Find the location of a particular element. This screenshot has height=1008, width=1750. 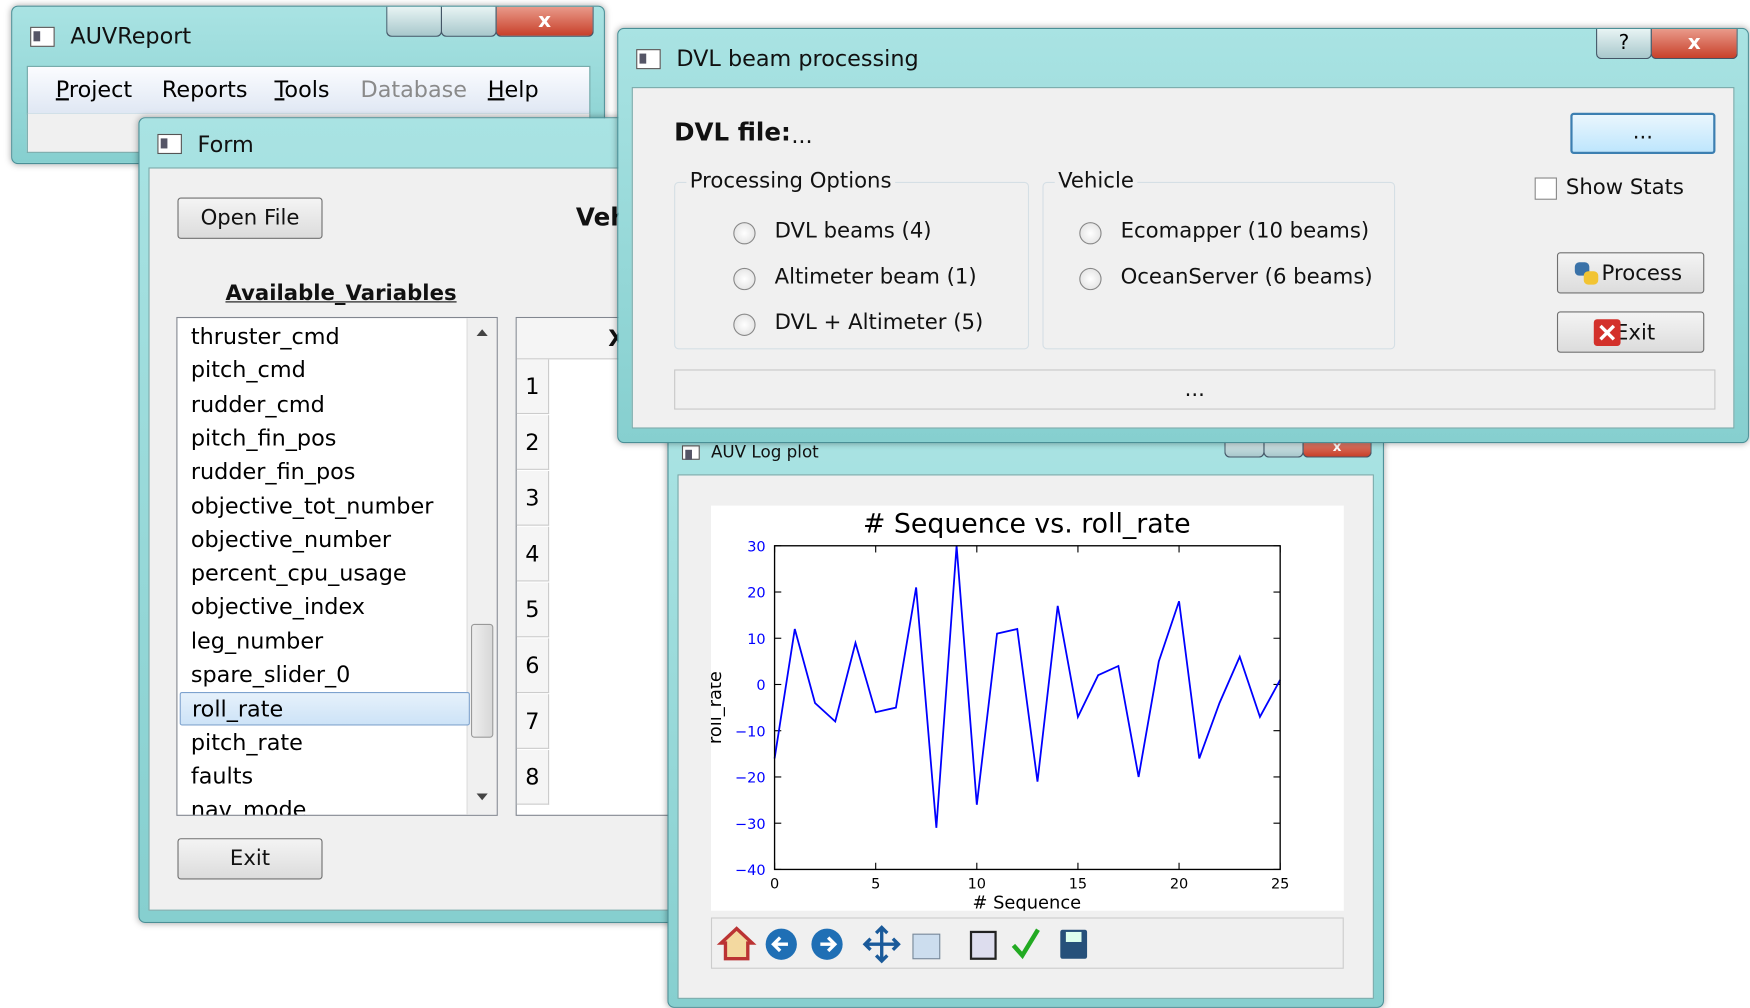

row-header: 6 is located at coordinates (533, 666).